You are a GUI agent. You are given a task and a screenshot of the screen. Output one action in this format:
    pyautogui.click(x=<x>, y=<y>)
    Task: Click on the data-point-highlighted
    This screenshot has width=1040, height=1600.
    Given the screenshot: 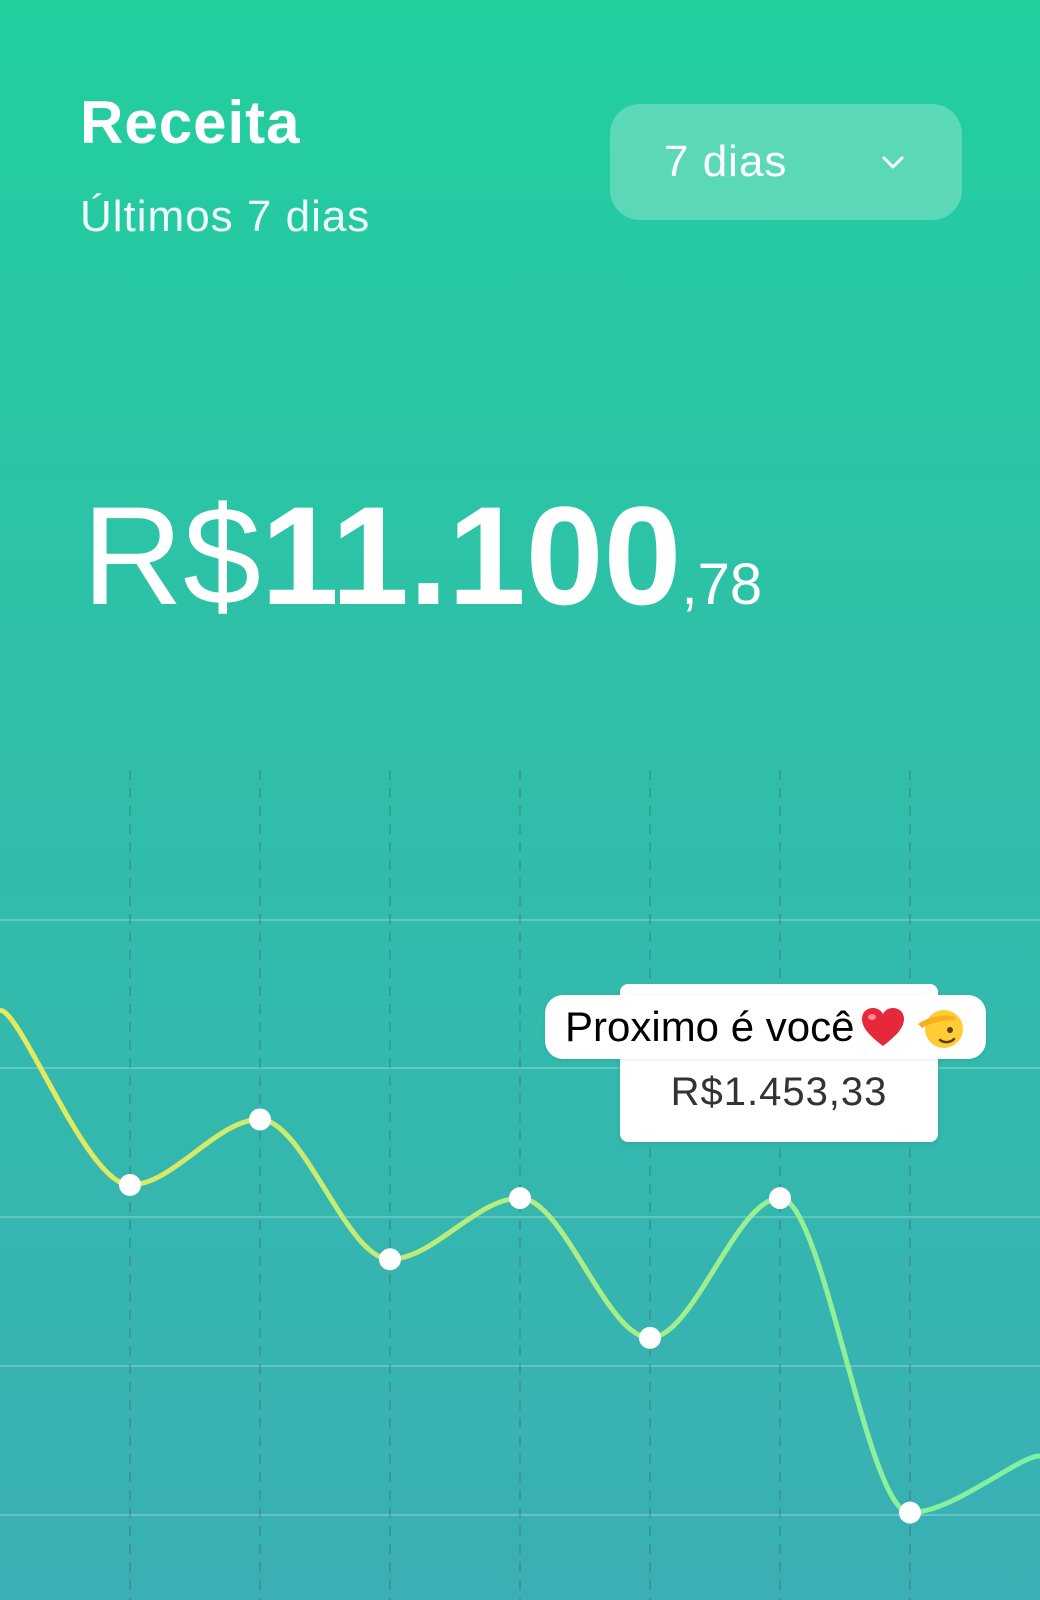 What is the action you would take?
    pyautogui.click(x=780, y=1198)
    